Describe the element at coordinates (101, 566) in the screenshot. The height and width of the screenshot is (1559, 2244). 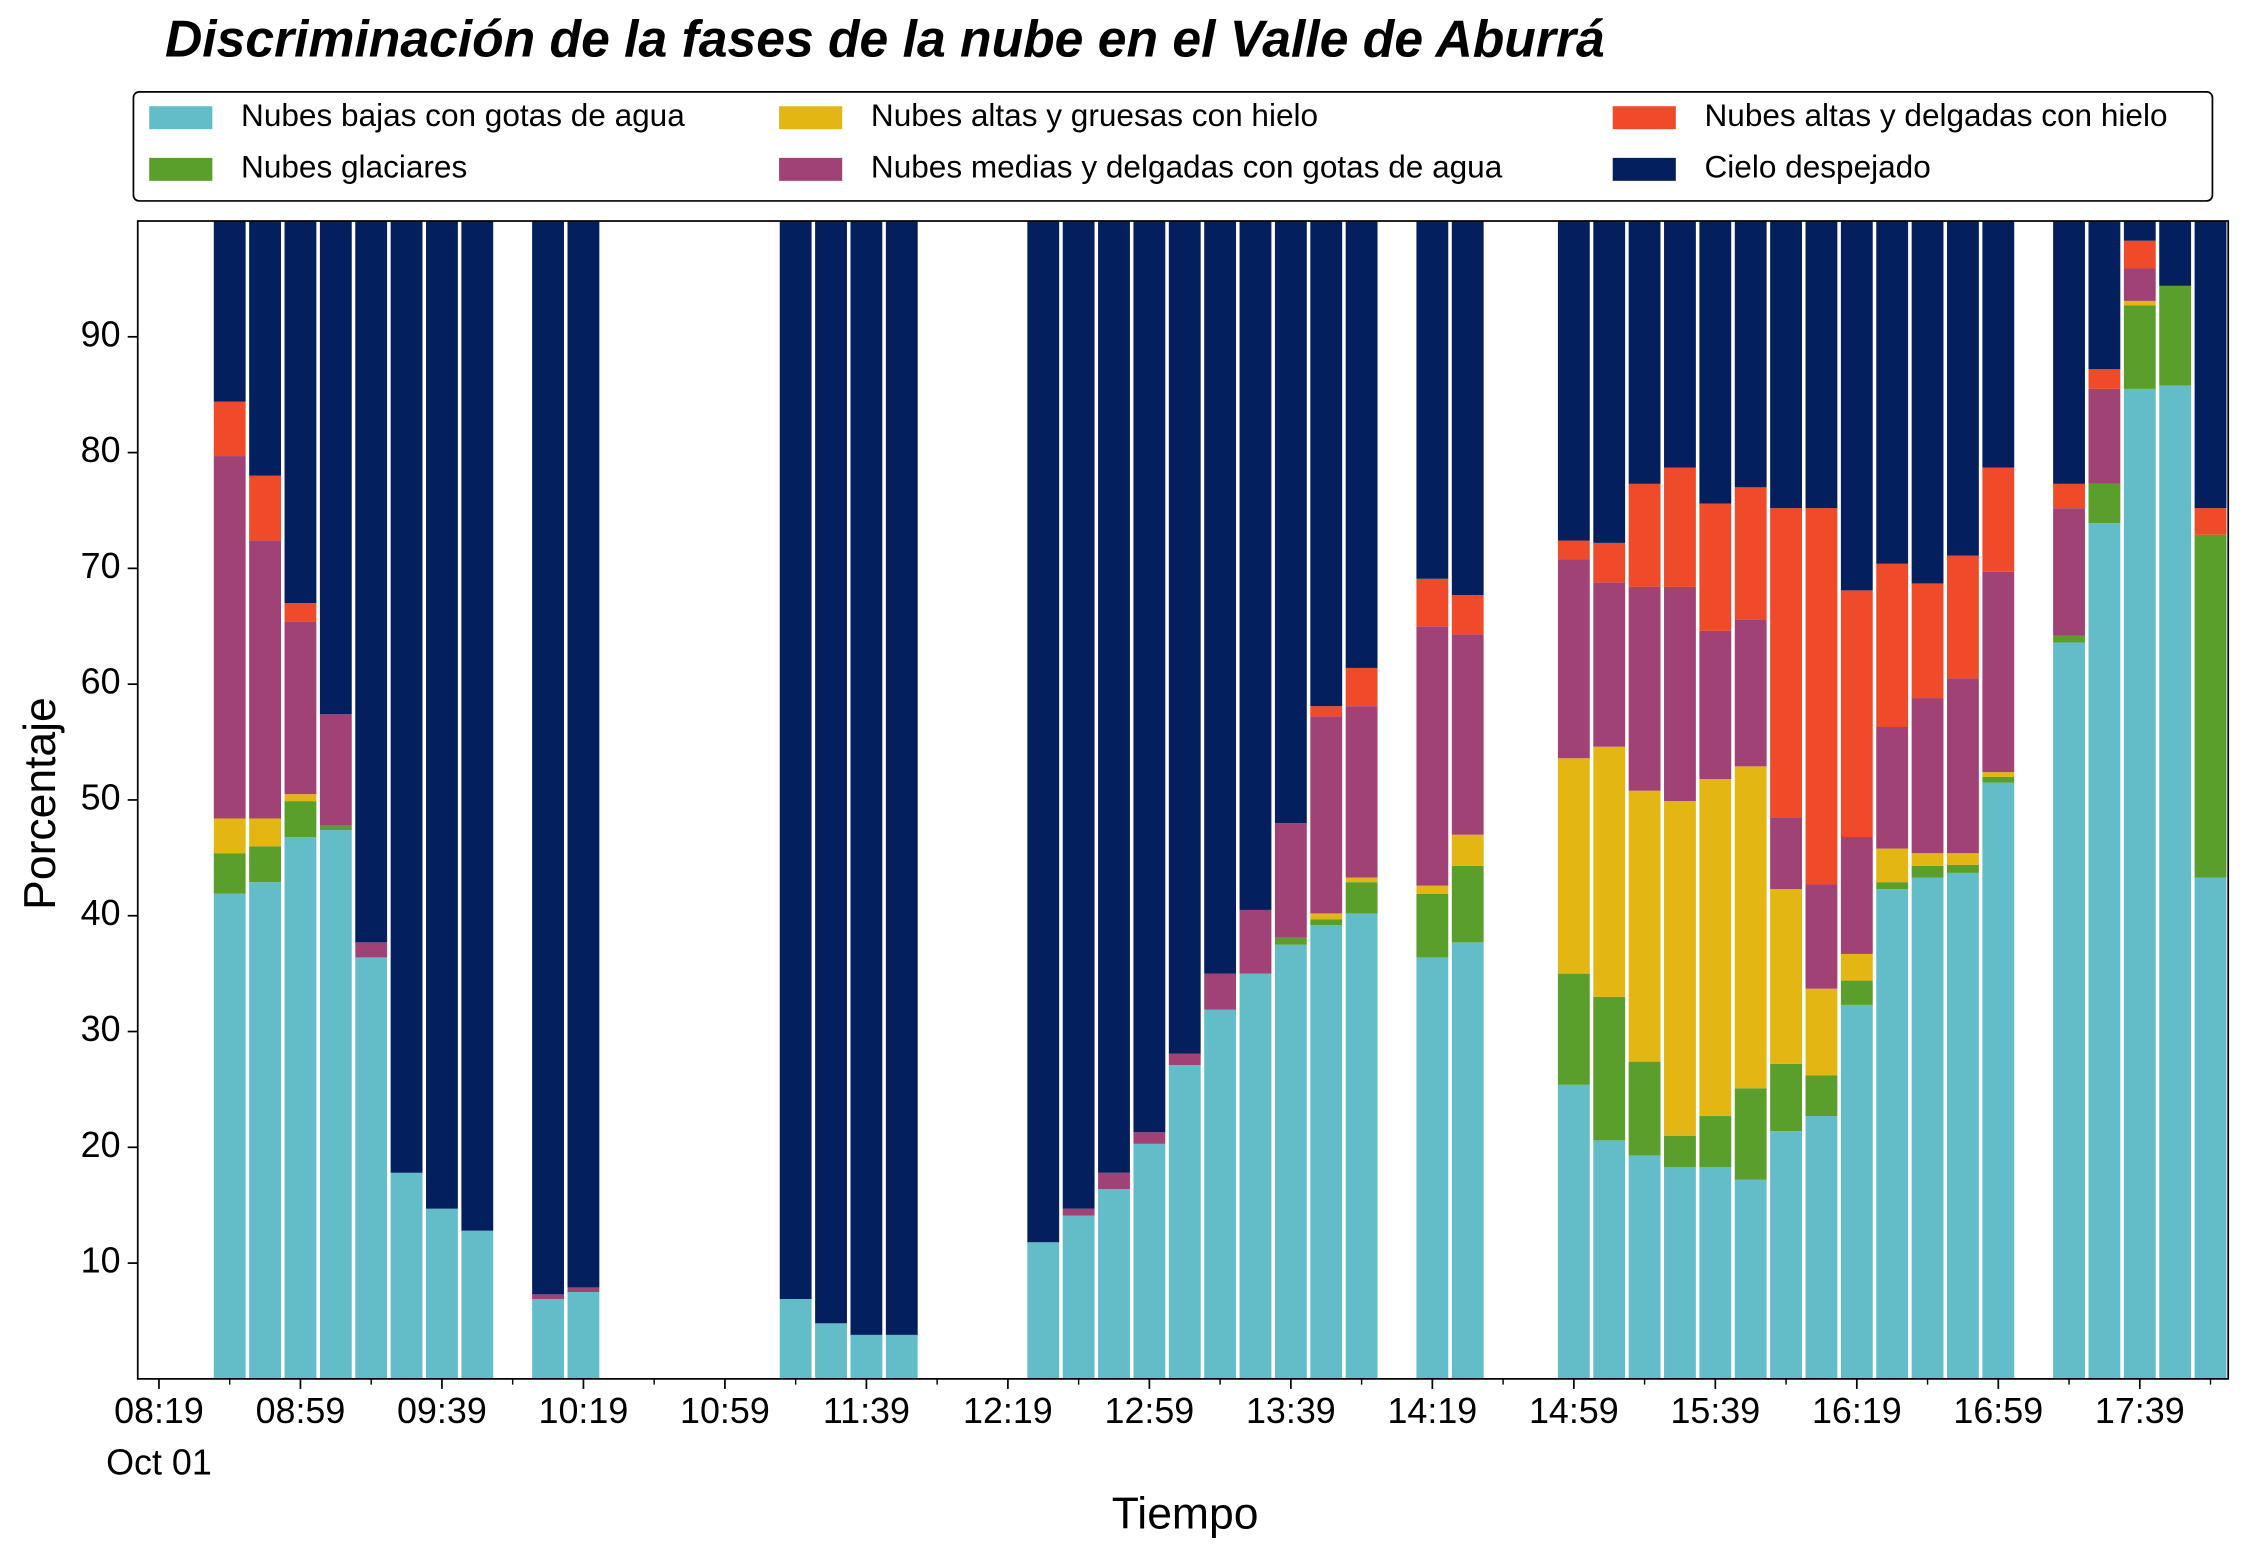
I see `y-tick-label: 70` at that location.